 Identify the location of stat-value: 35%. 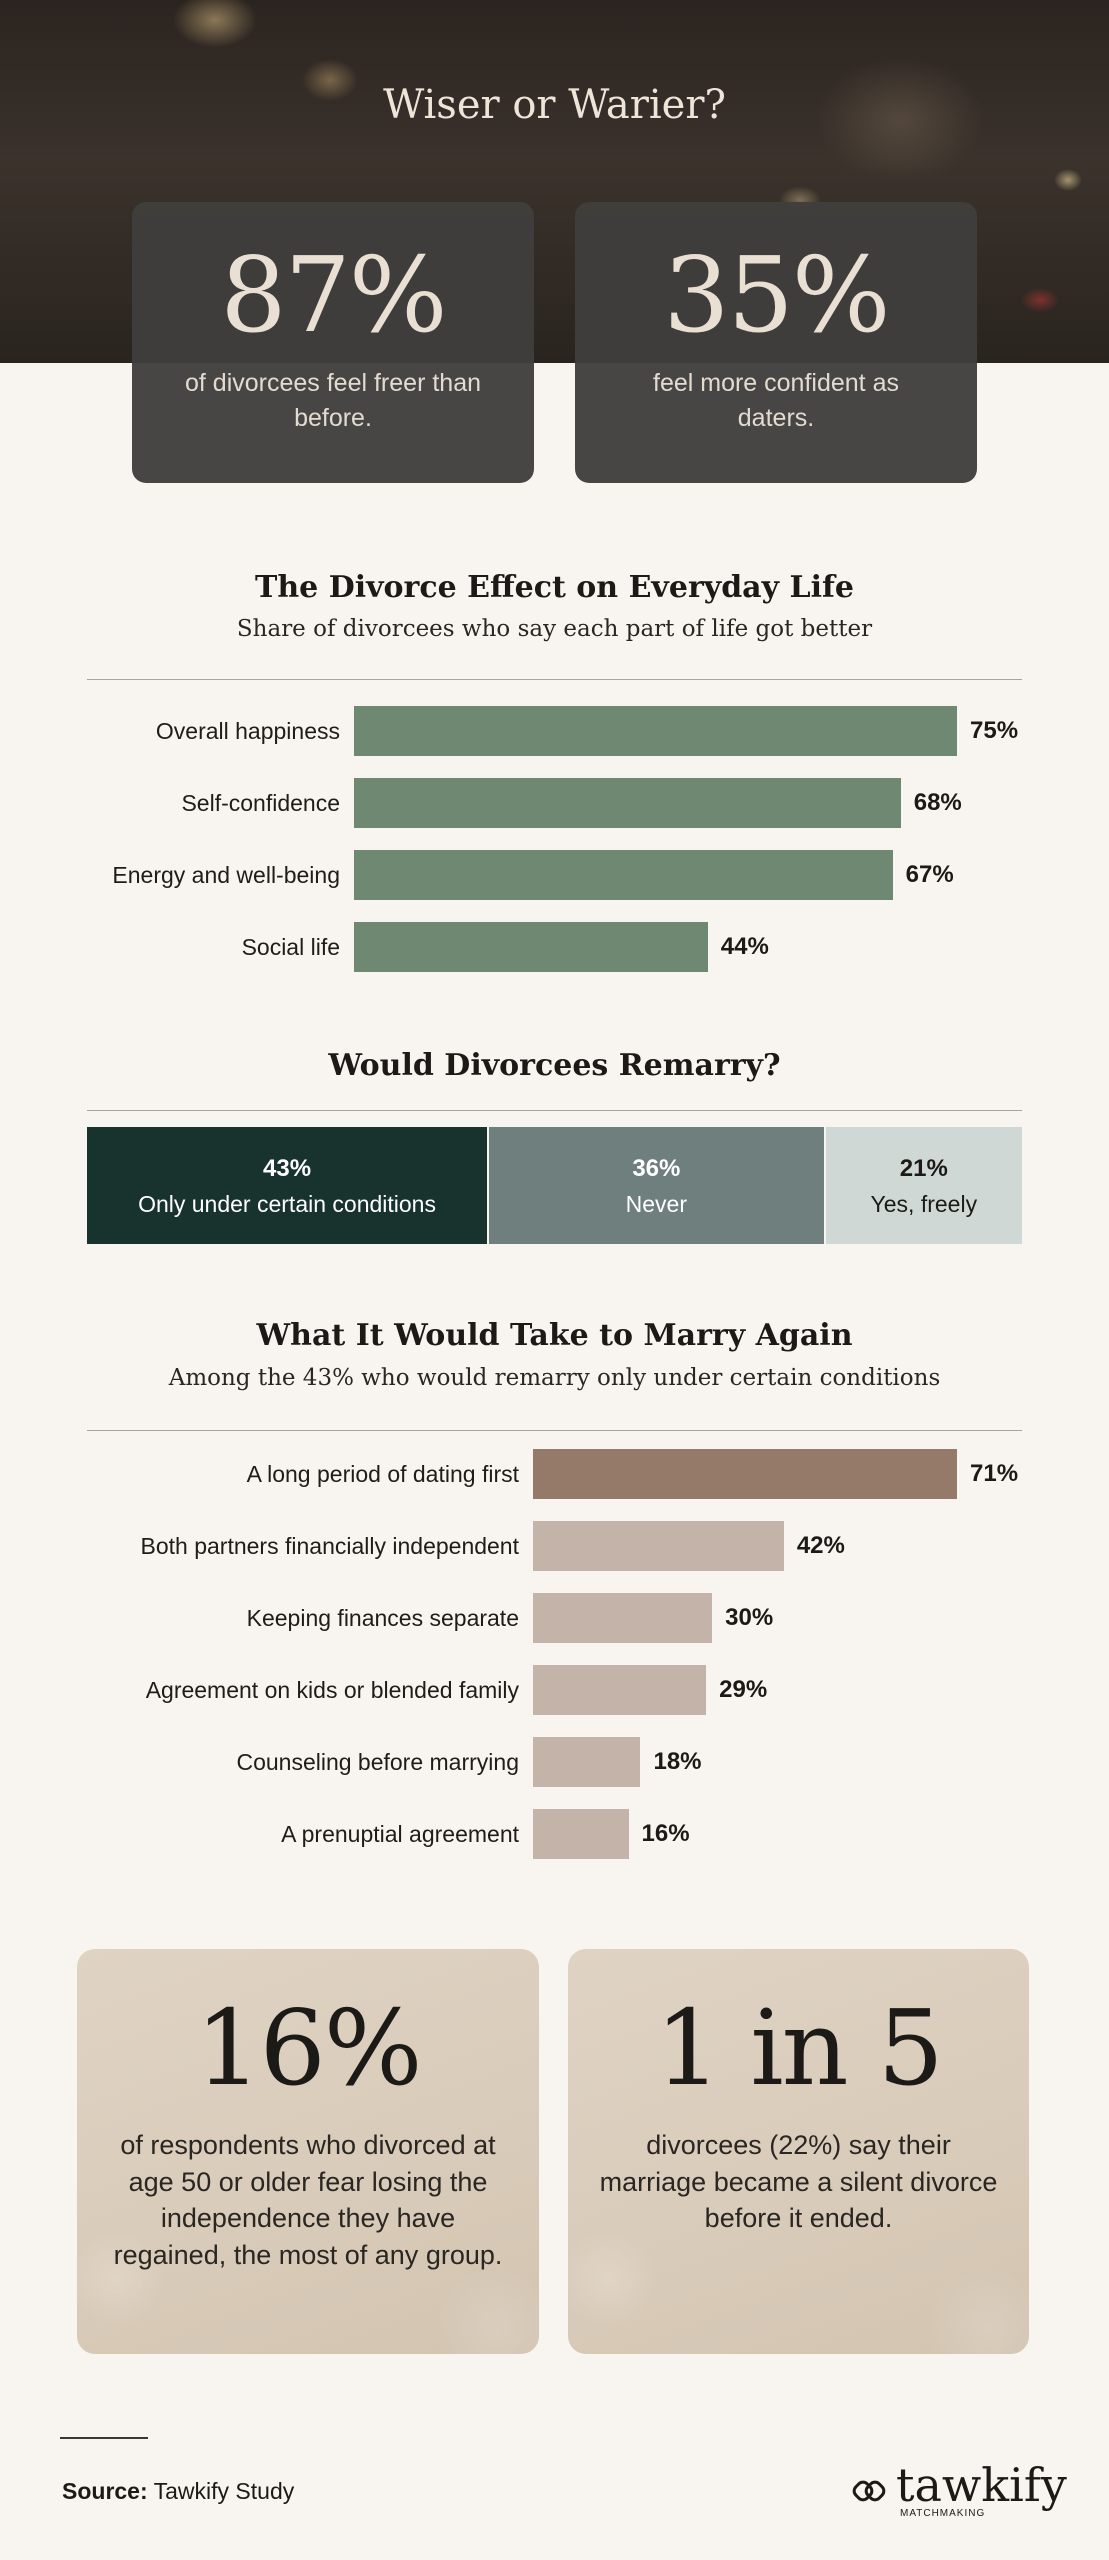
(776, 295).